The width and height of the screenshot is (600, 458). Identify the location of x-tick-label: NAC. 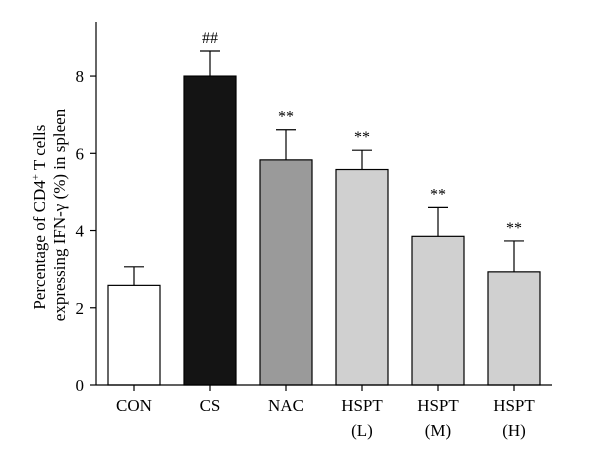
(286, 405).